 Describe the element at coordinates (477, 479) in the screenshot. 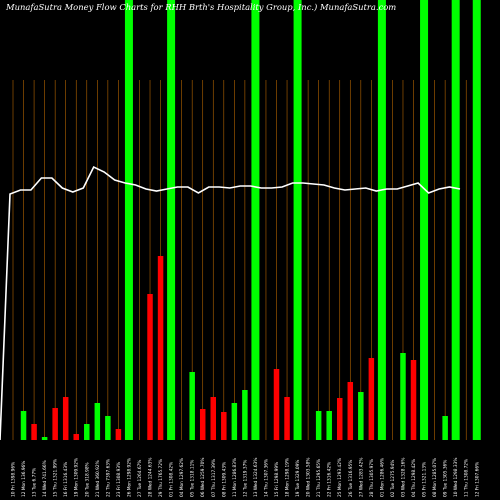

I see `x-tick-label: 12 Fri 1307.66%` at that location.